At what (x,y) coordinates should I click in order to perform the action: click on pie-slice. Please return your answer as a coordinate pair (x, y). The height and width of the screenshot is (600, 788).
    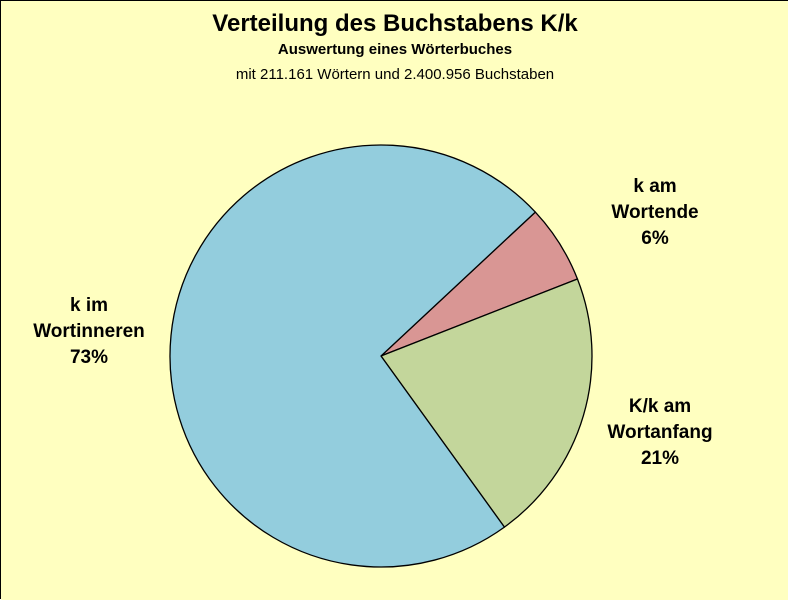
    Looking at the image, I should click on (486, 403).